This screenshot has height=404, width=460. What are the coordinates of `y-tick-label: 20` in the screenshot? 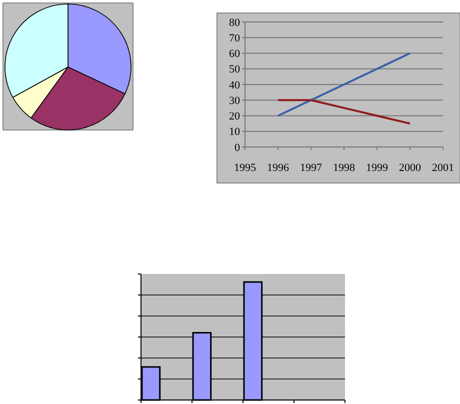 It's located at (234, 116).